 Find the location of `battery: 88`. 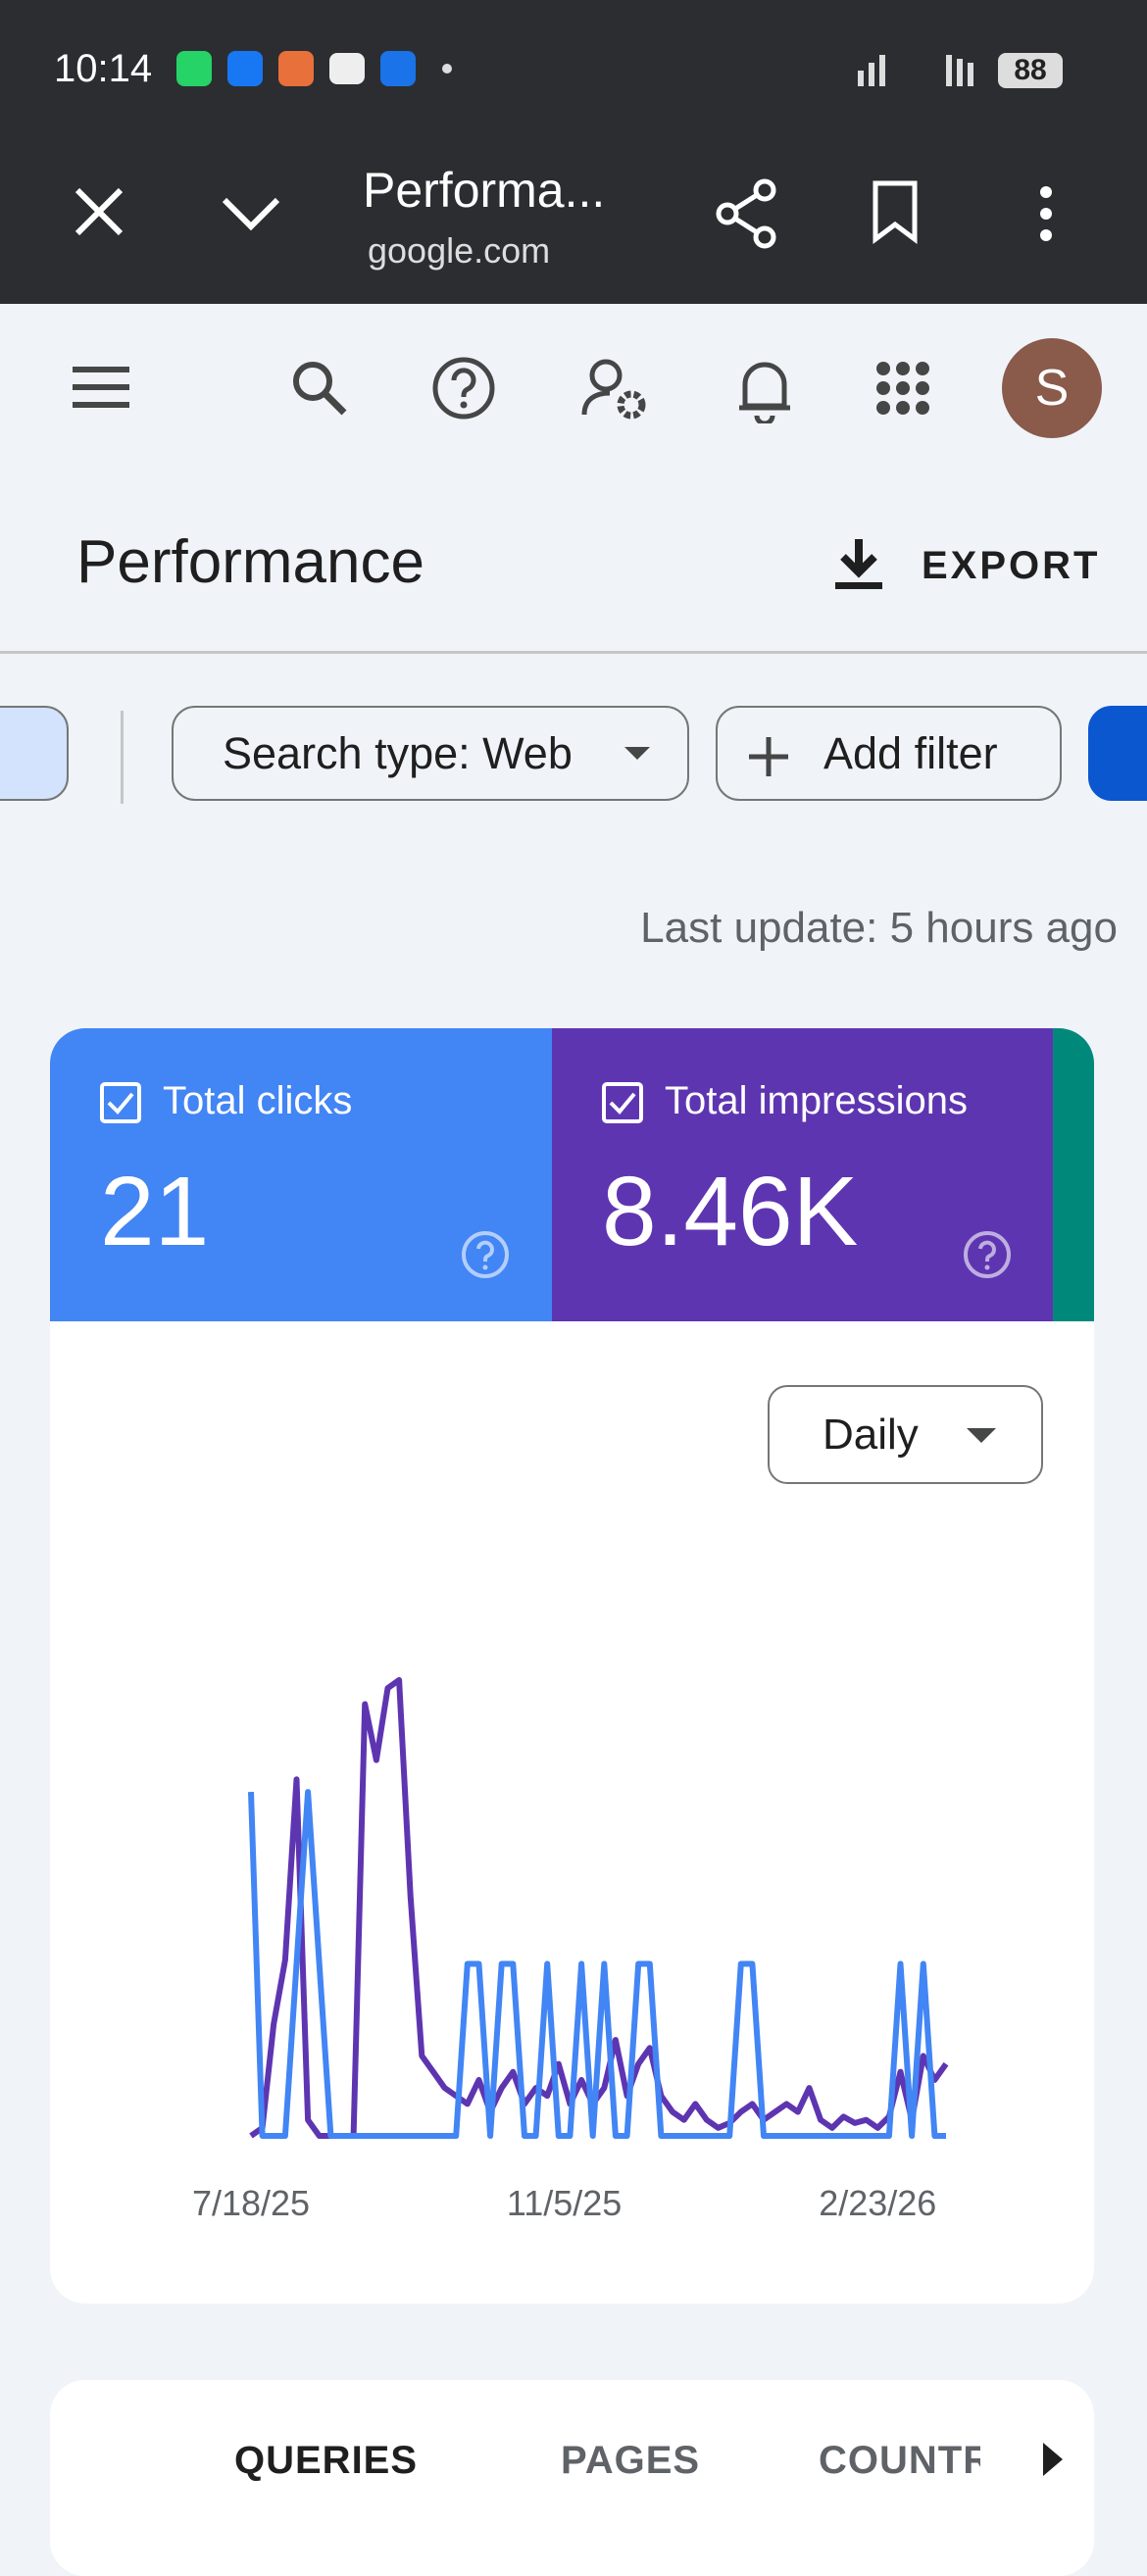

battery: 88 is located at coordinates (1030, 70).